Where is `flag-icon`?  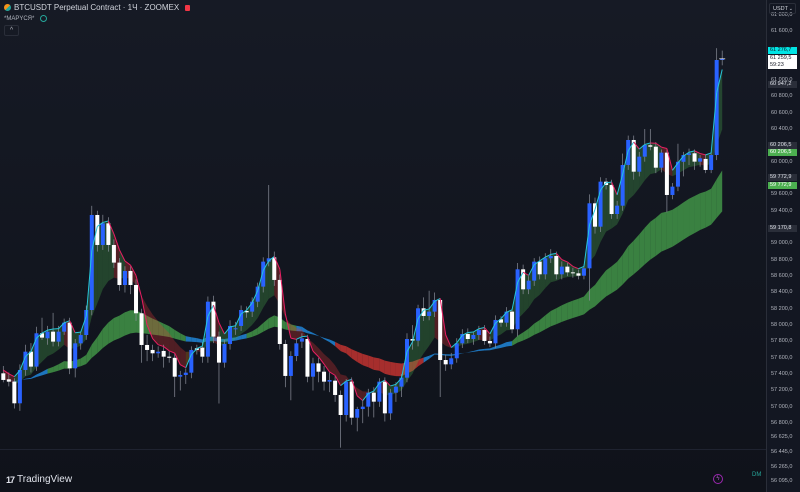
flag-icon is located at coordinates (188, 7).